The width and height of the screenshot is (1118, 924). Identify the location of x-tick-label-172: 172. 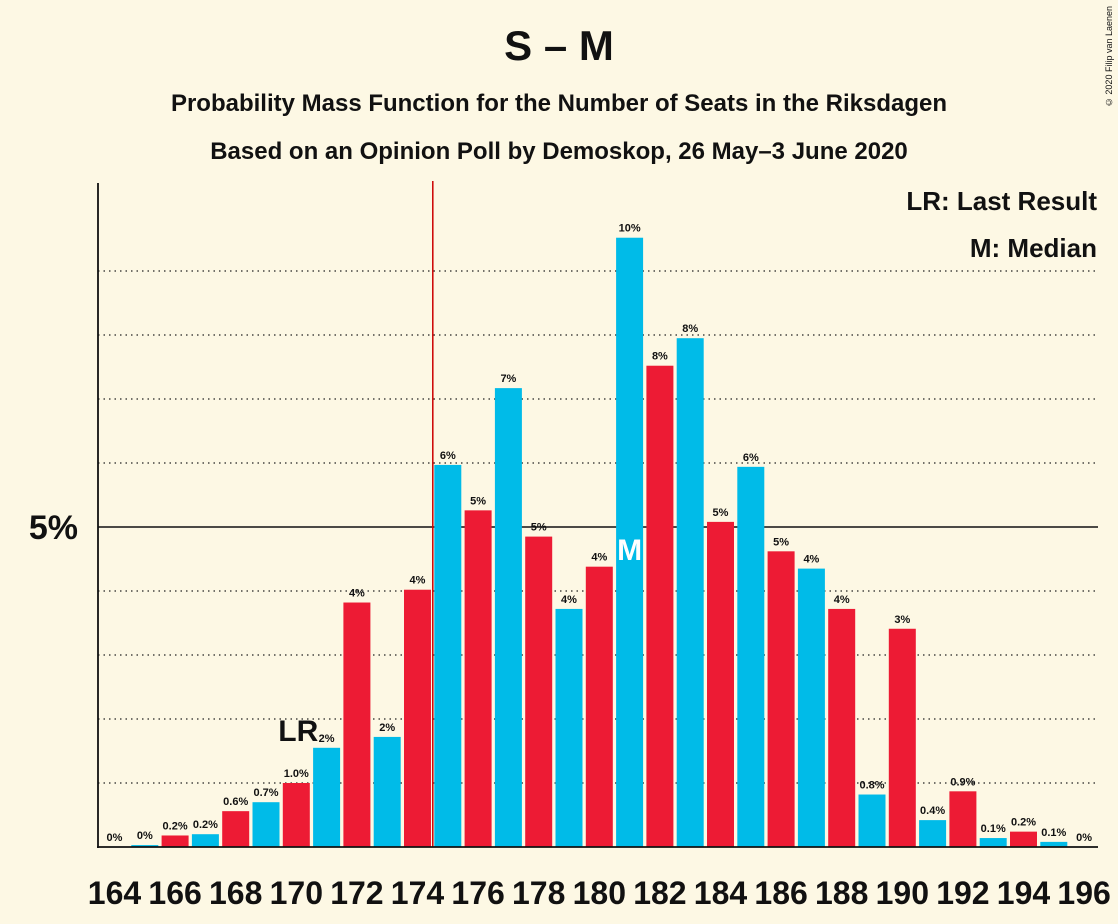
(356, 893).